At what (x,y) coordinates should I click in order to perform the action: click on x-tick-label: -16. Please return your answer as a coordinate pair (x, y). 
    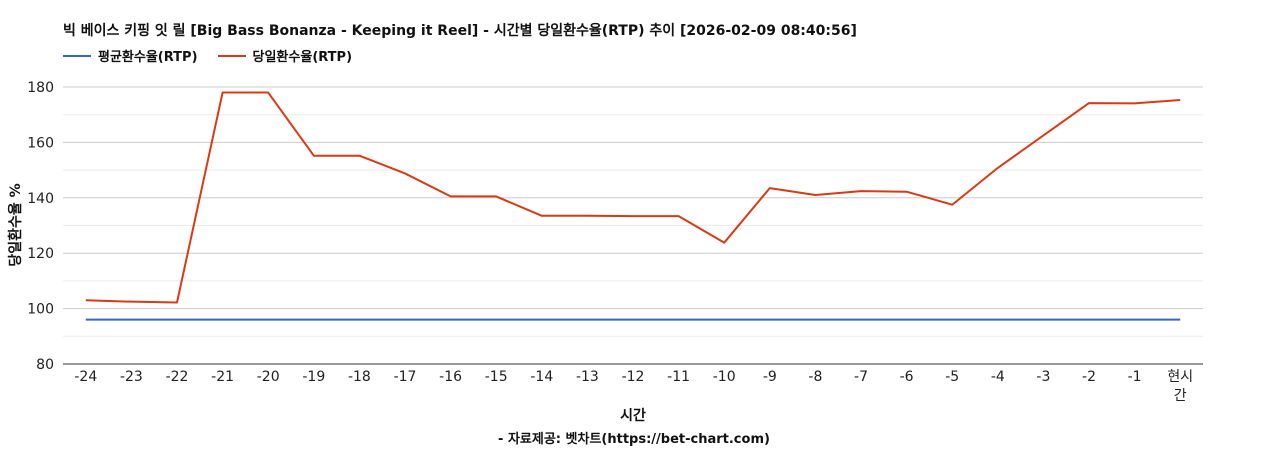
    Looking at the image, I should click on (450, 377).